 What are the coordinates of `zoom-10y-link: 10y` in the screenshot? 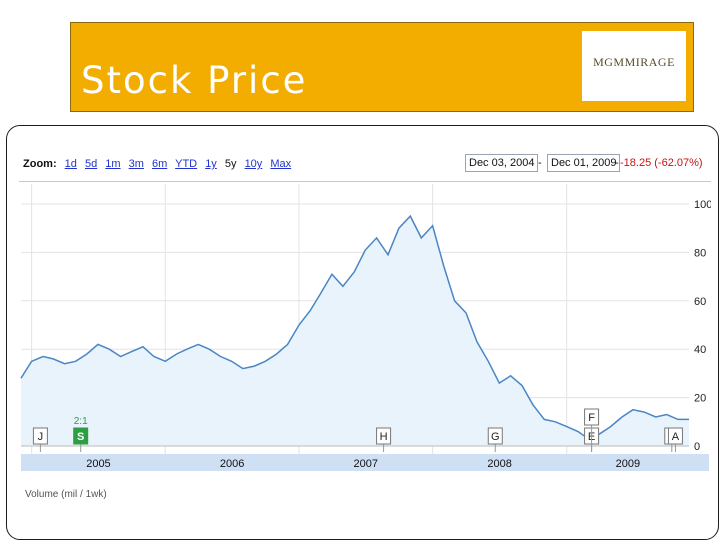 It's located at (253, 164).